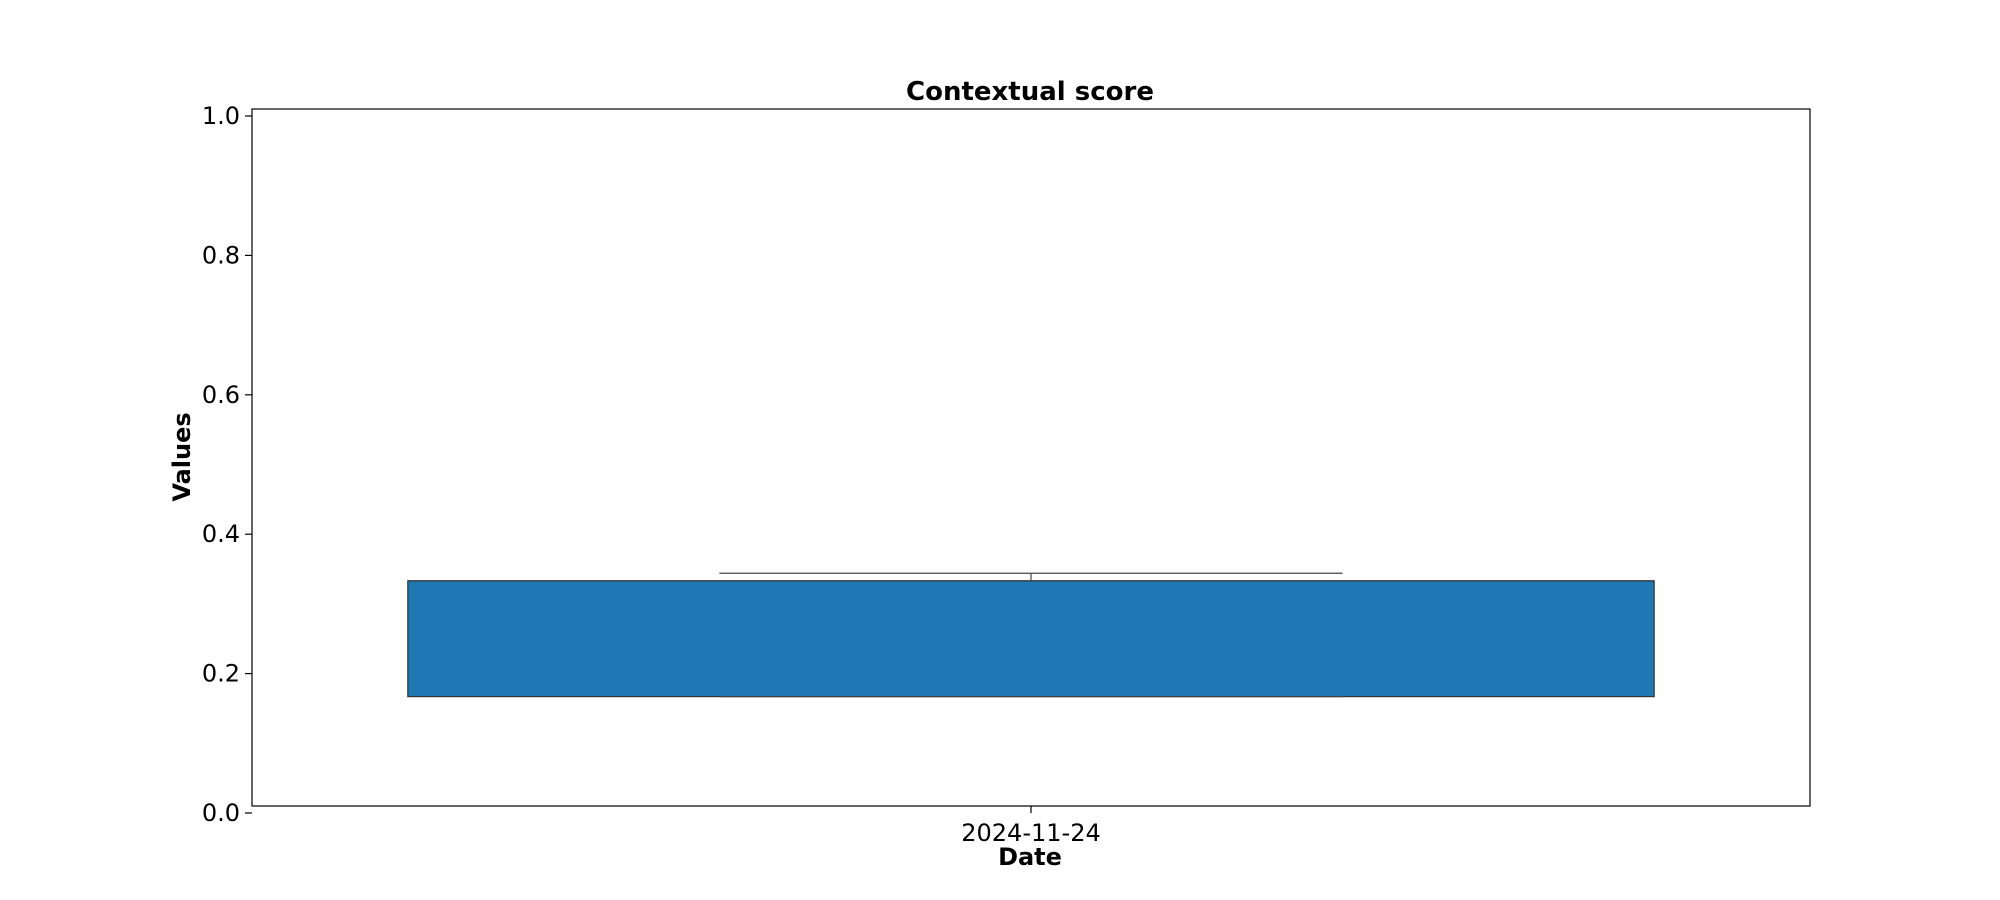 The width and height of the screenshot is (2000, 900). I want to click on x-tick-label: 2024-11-24, so click(1030, 833).